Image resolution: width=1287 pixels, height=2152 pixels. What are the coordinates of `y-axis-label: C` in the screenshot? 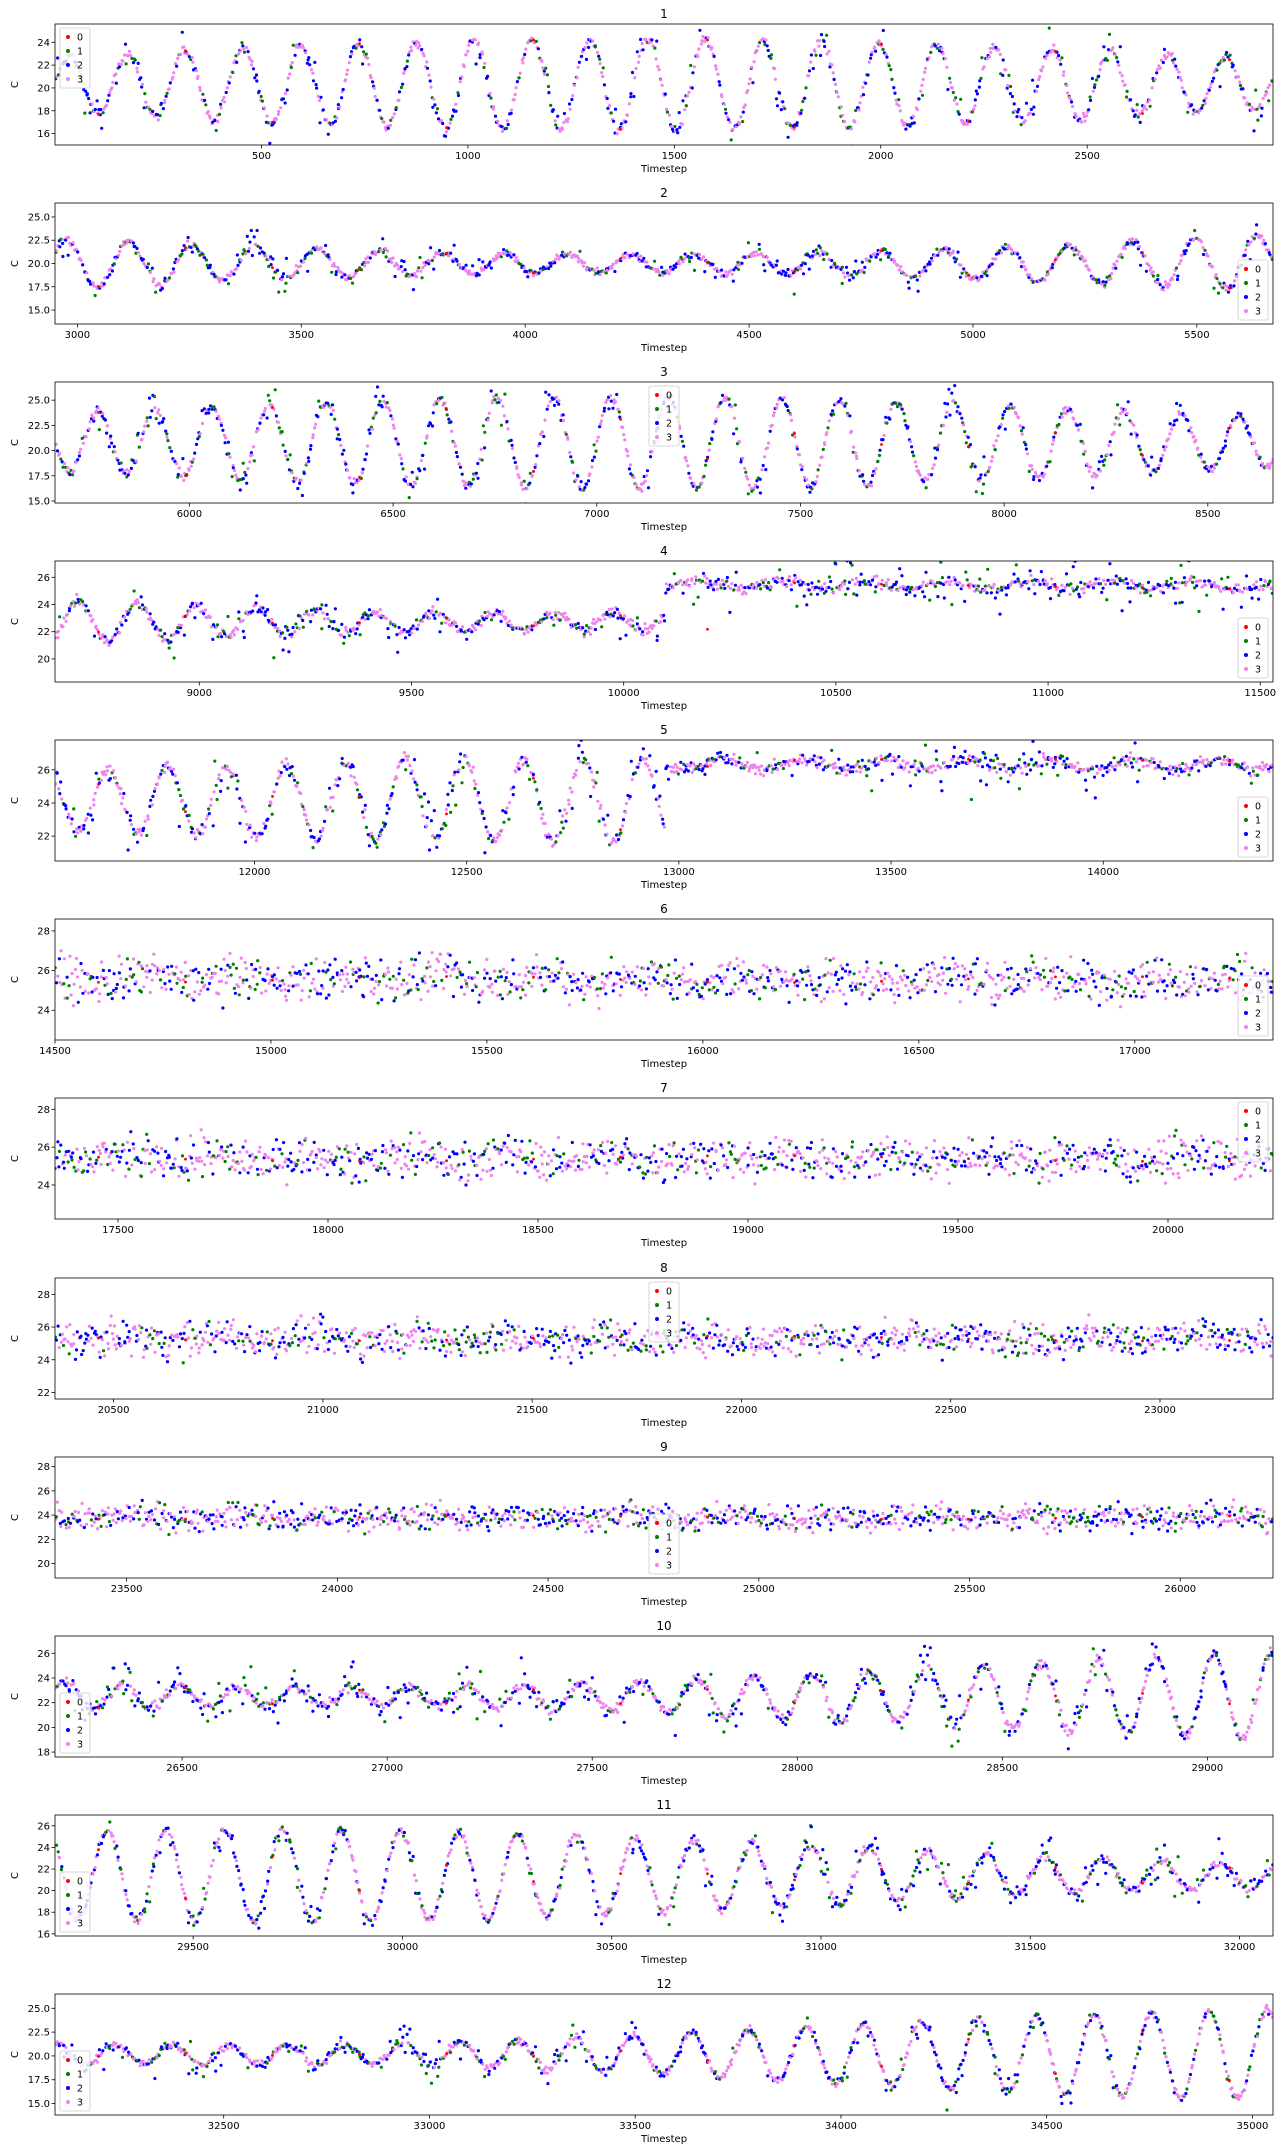 It's located at (15, 442).